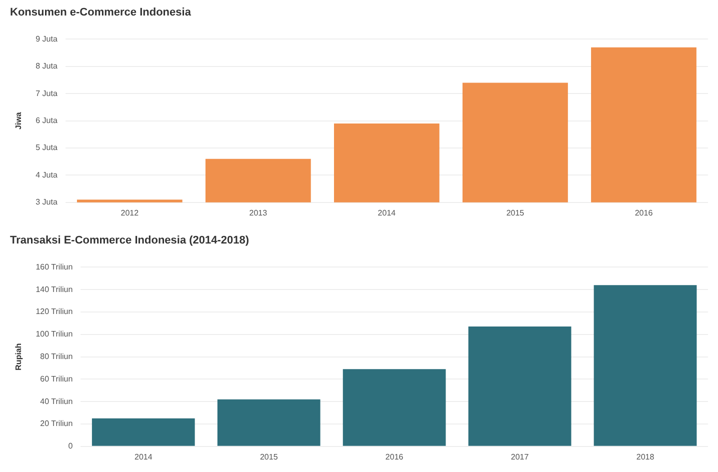 This screenshot has height=472, width=718. Describe the element at coordinates (645, 457) in the screenshot. I see `x-tick-label: 2018` at that location.